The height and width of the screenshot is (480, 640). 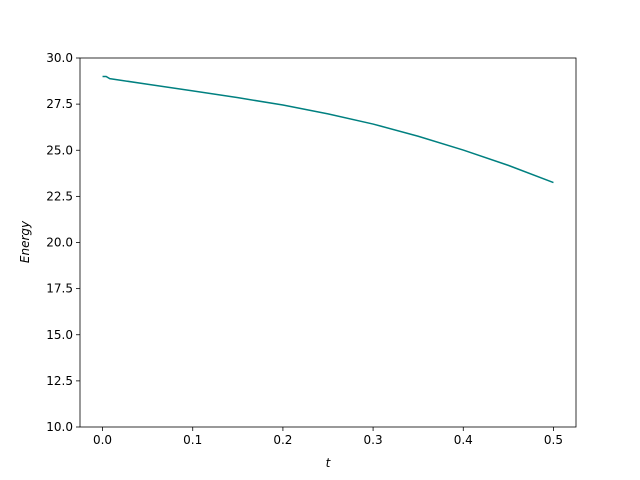 What do you see at coordinates (59, 150) in the screenshot?
I see `y-tick-label: 25.0` at bounding box center [59, 150].